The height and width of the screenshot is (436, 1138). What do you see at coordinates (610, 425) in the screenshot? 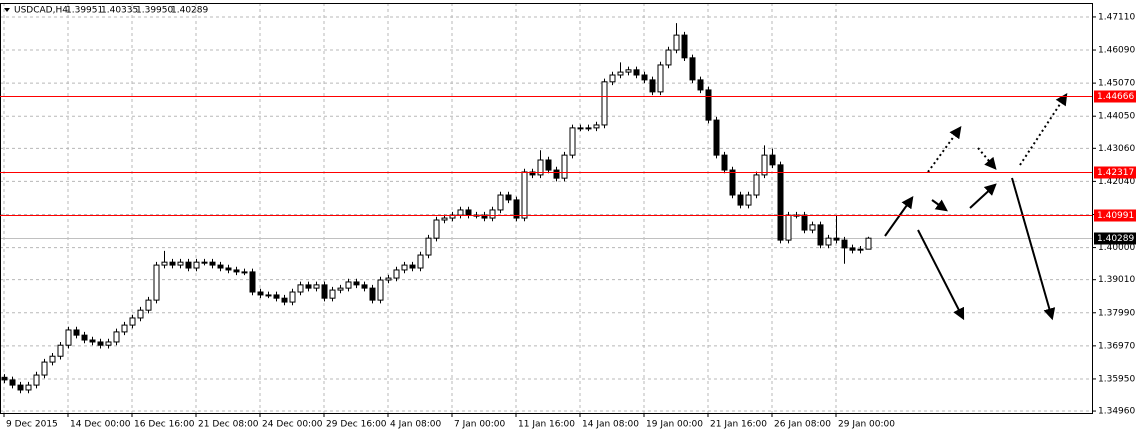
I see `x-tick-label: 14 Jan 08:00` at bounding box center [610, 425].